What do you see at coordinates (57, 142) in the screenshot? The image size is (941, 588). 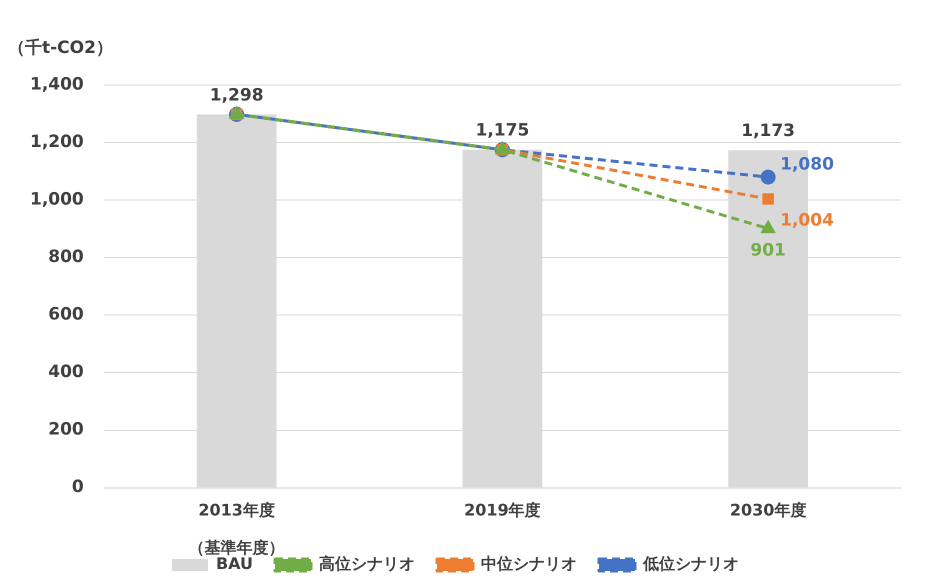 I see `y-tick-label: 1,200` at bounding box center [57, 142].